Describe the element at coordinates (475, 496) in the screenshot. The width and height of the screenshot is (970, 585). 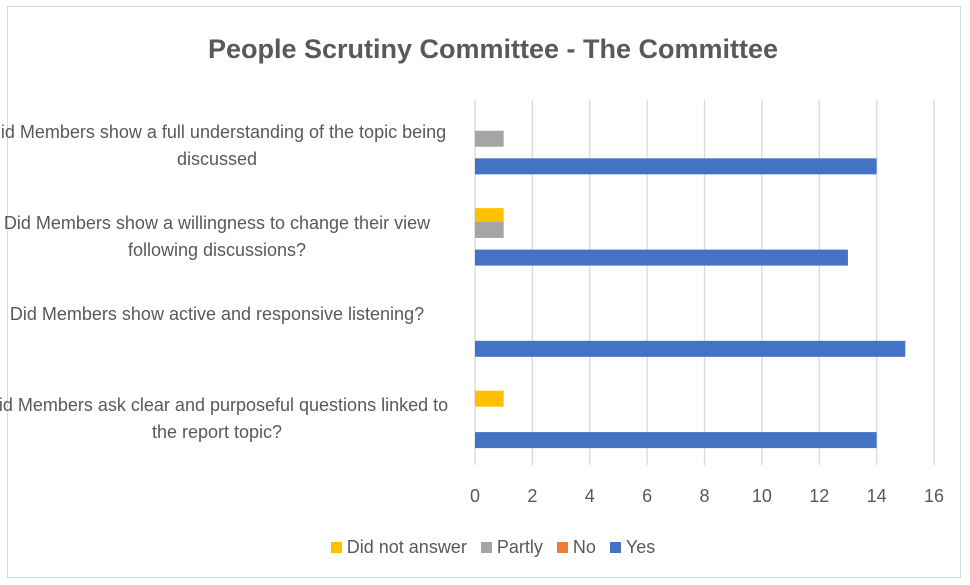
I see `x-tick-label-0: 0` at that location.